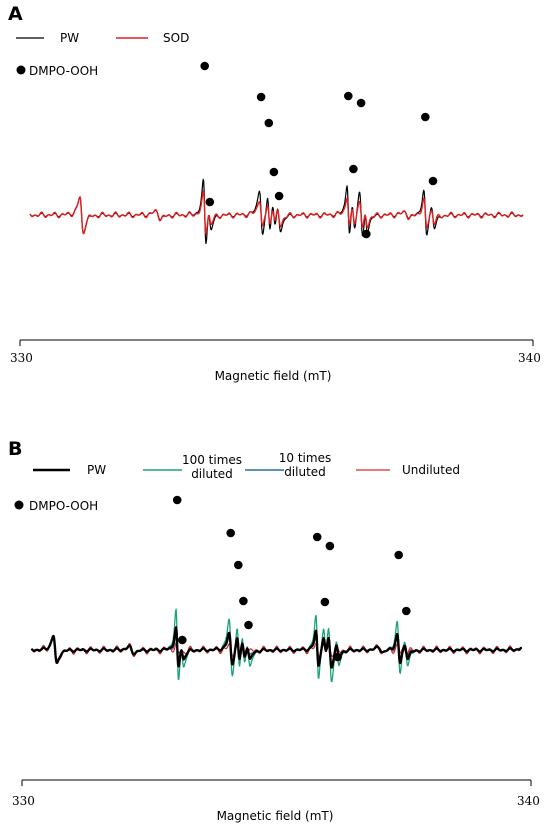 The height and width of the screenshot is (827, 550). I want to click on legend-a-marker-label: DMPO-OOH, so click(63, 71).